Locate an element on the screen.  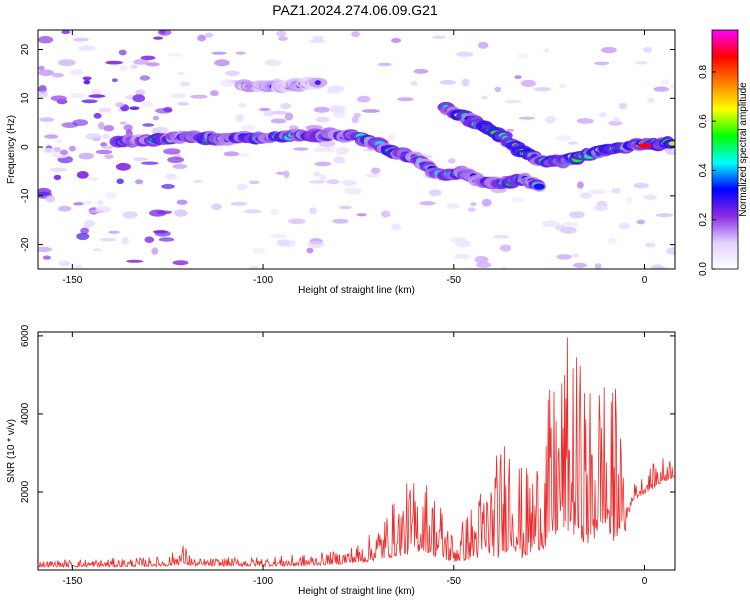
colorbar-tick-label: 0.8 is located at coordinates (703, 71).